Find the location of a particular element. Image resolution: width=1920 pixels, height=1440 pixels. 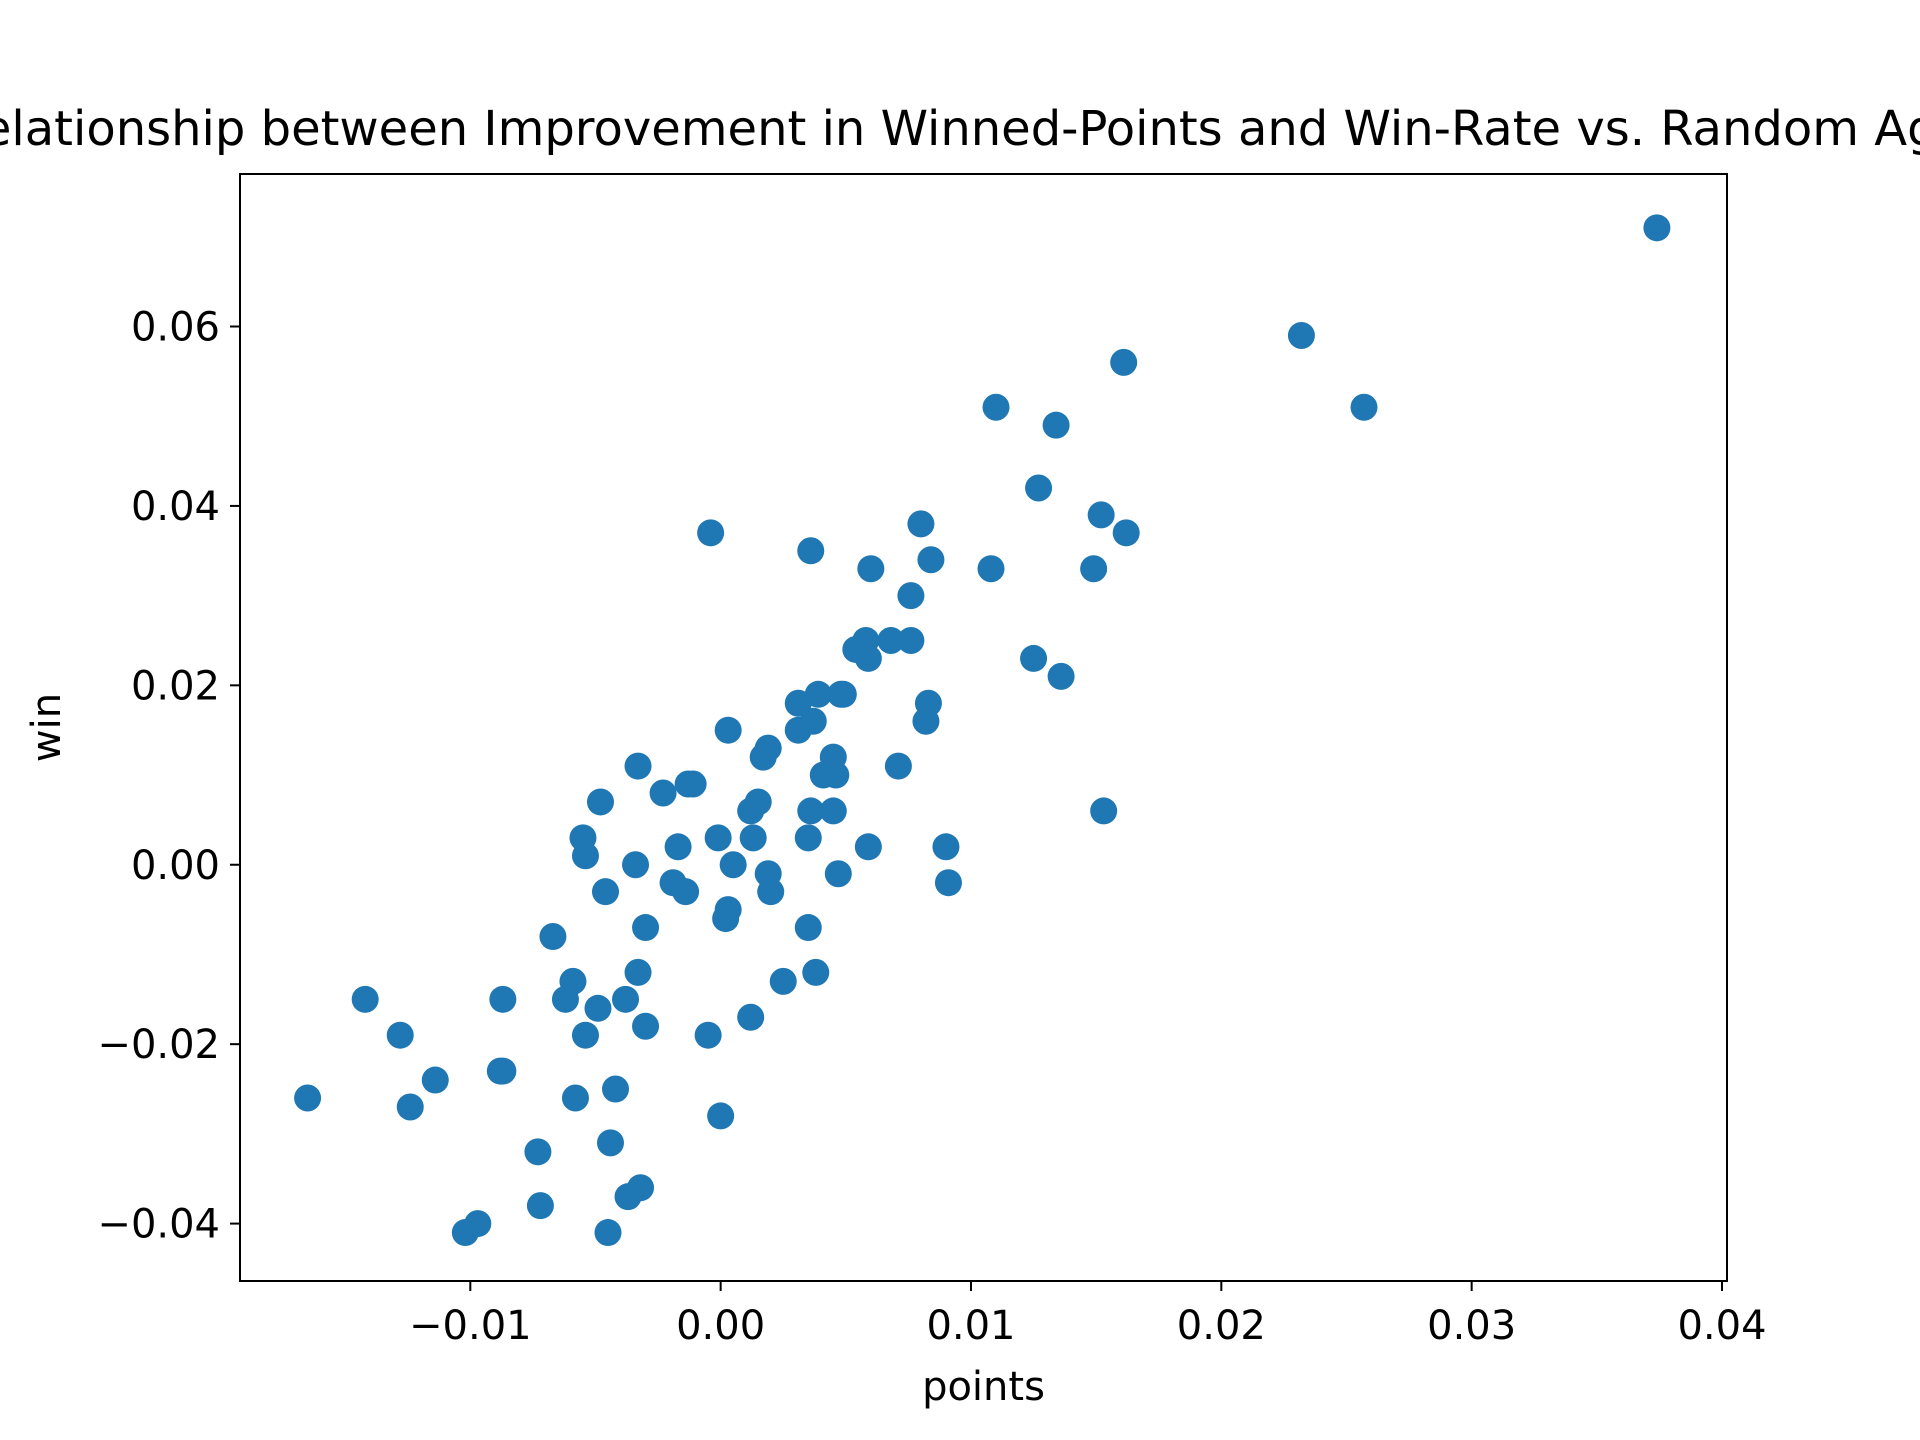

y-tick-label: −0.02 is located at coordinates (158, 1045).